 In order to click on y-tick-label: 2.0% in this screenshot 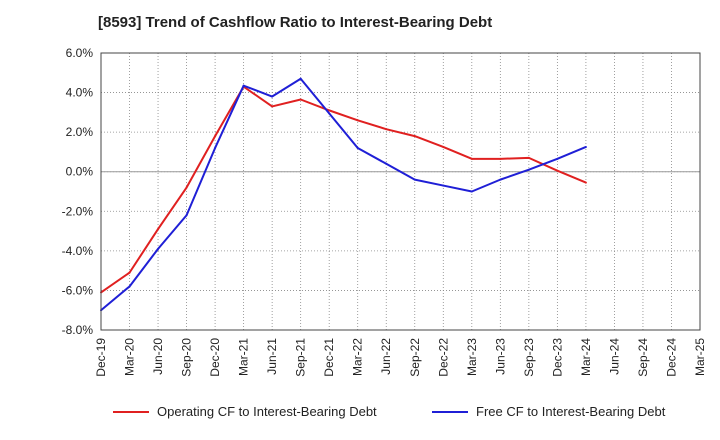, I will do `click(80, 132)`.